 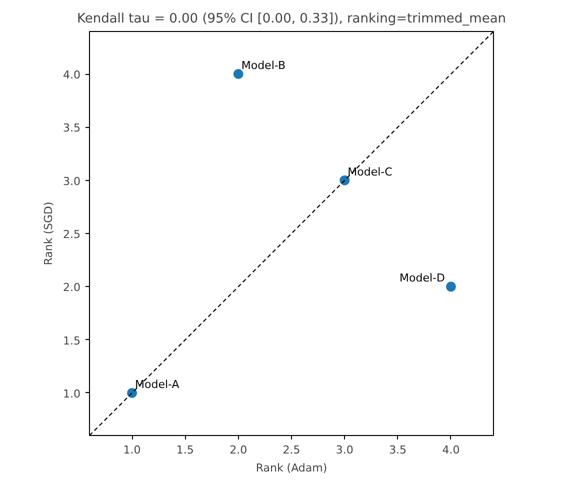 What do you see at coordinates (72, 75) in the screenshot?
I see `y-tick-label: 4.0` at bounding box center [72, 75].